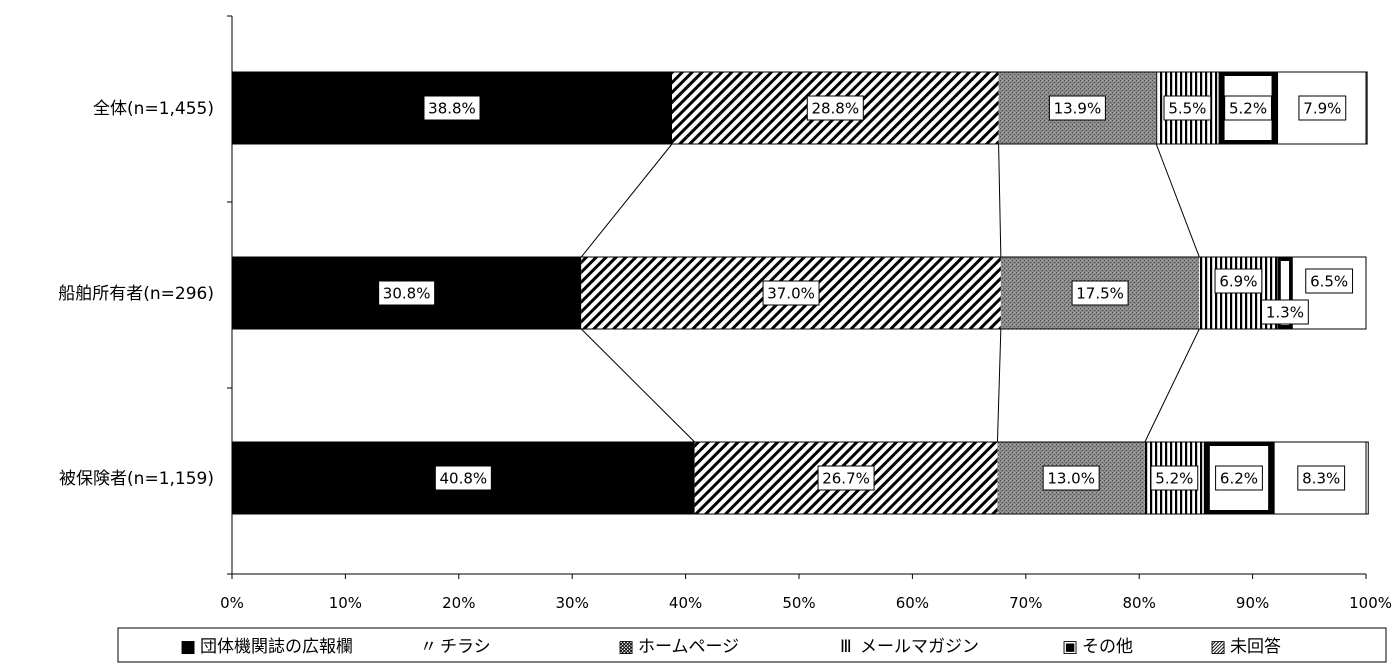  Describe the element at coordinates (626, 647) in the screenshot. I see `legend-swatch-icon: ▩` at that location.